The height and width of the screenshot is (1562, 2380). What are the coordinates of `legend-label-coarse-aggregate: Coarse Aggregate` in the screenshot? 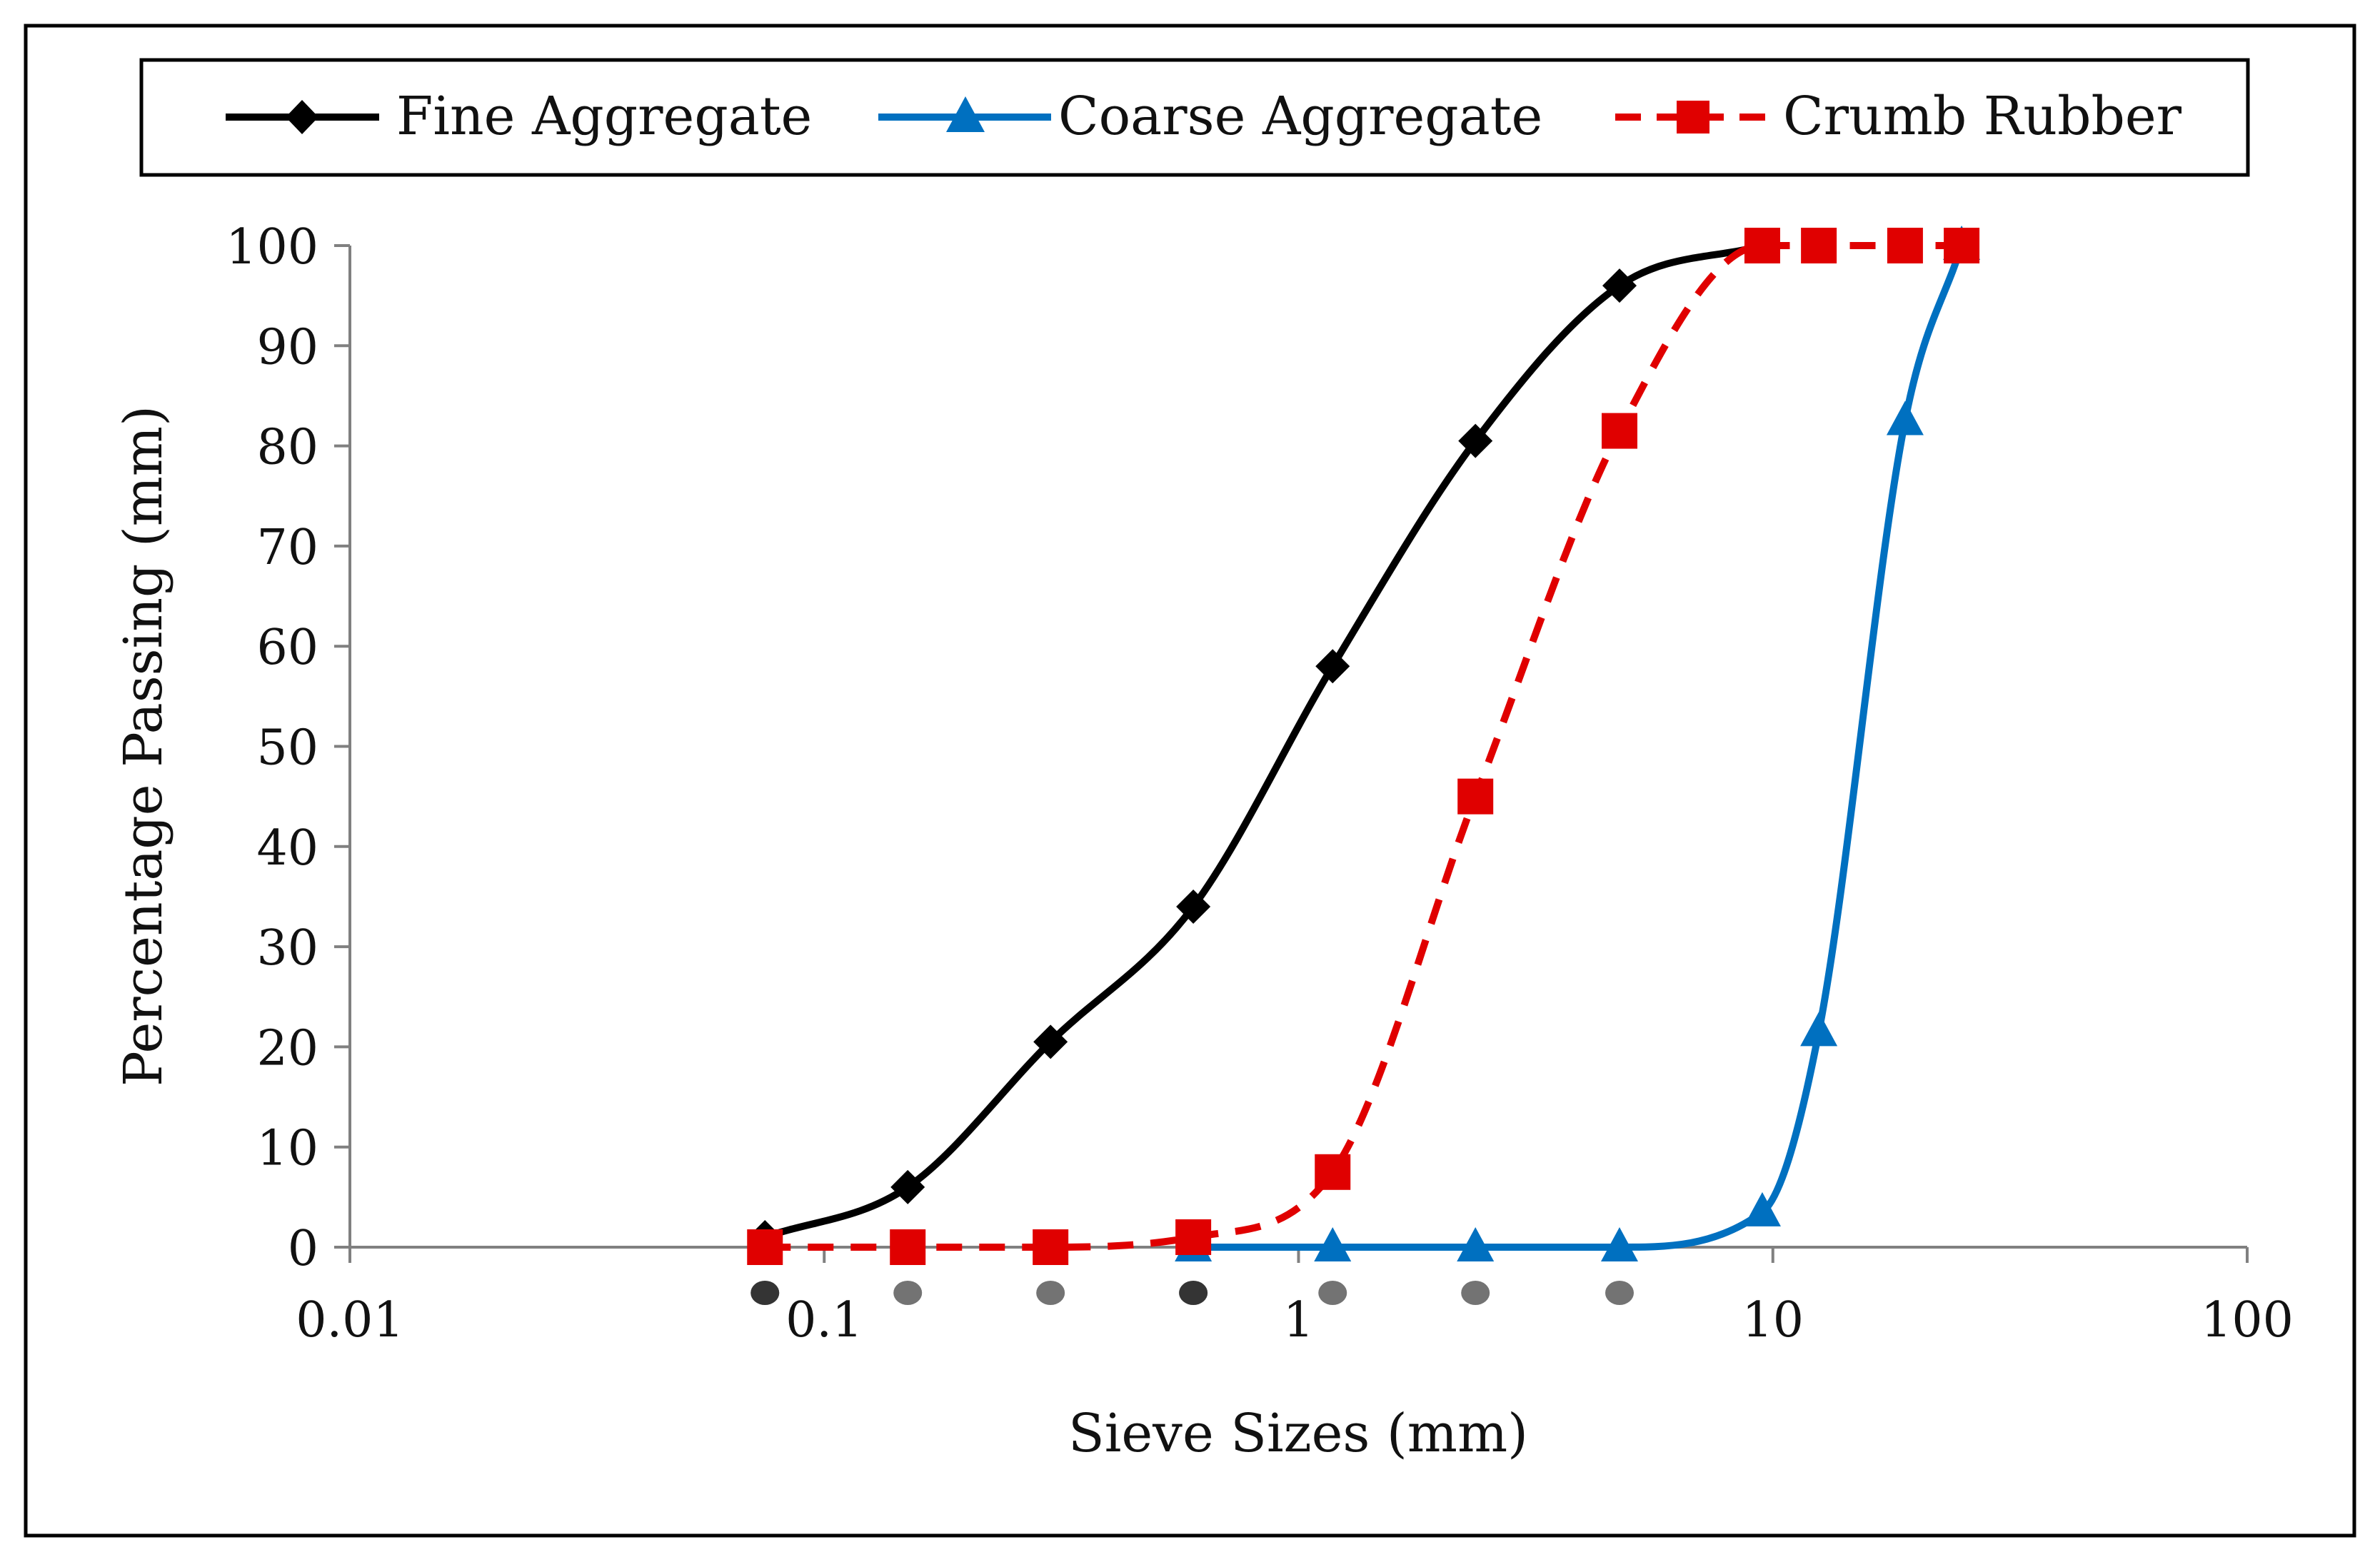 It's located at (1300, 116).